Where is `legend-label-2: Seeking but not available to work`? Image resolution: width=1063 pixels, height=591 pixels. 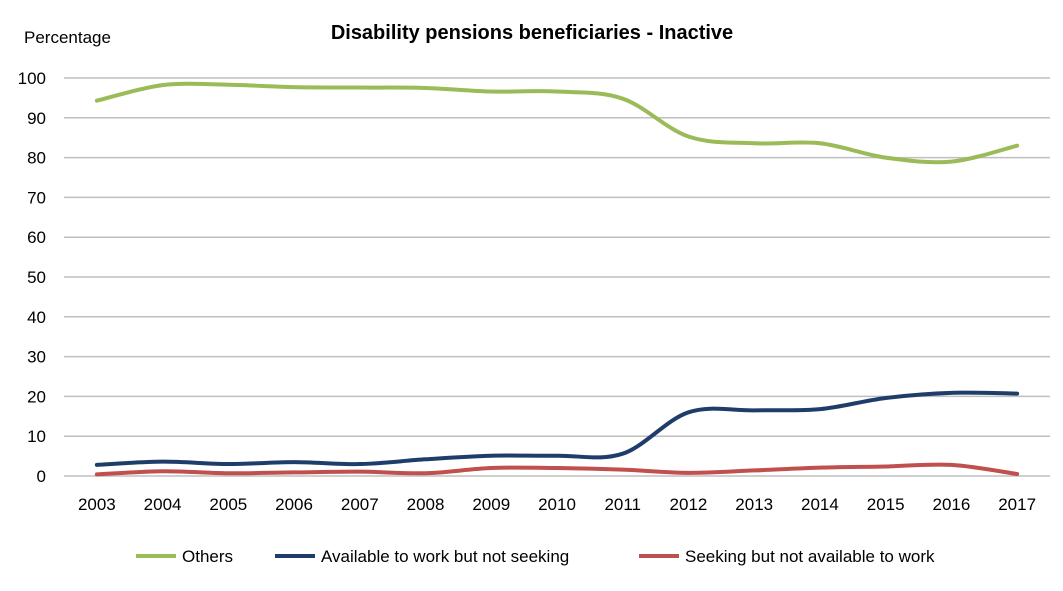
legend-label-2: Seeking but not available to work is located at coordinates (810, 556).